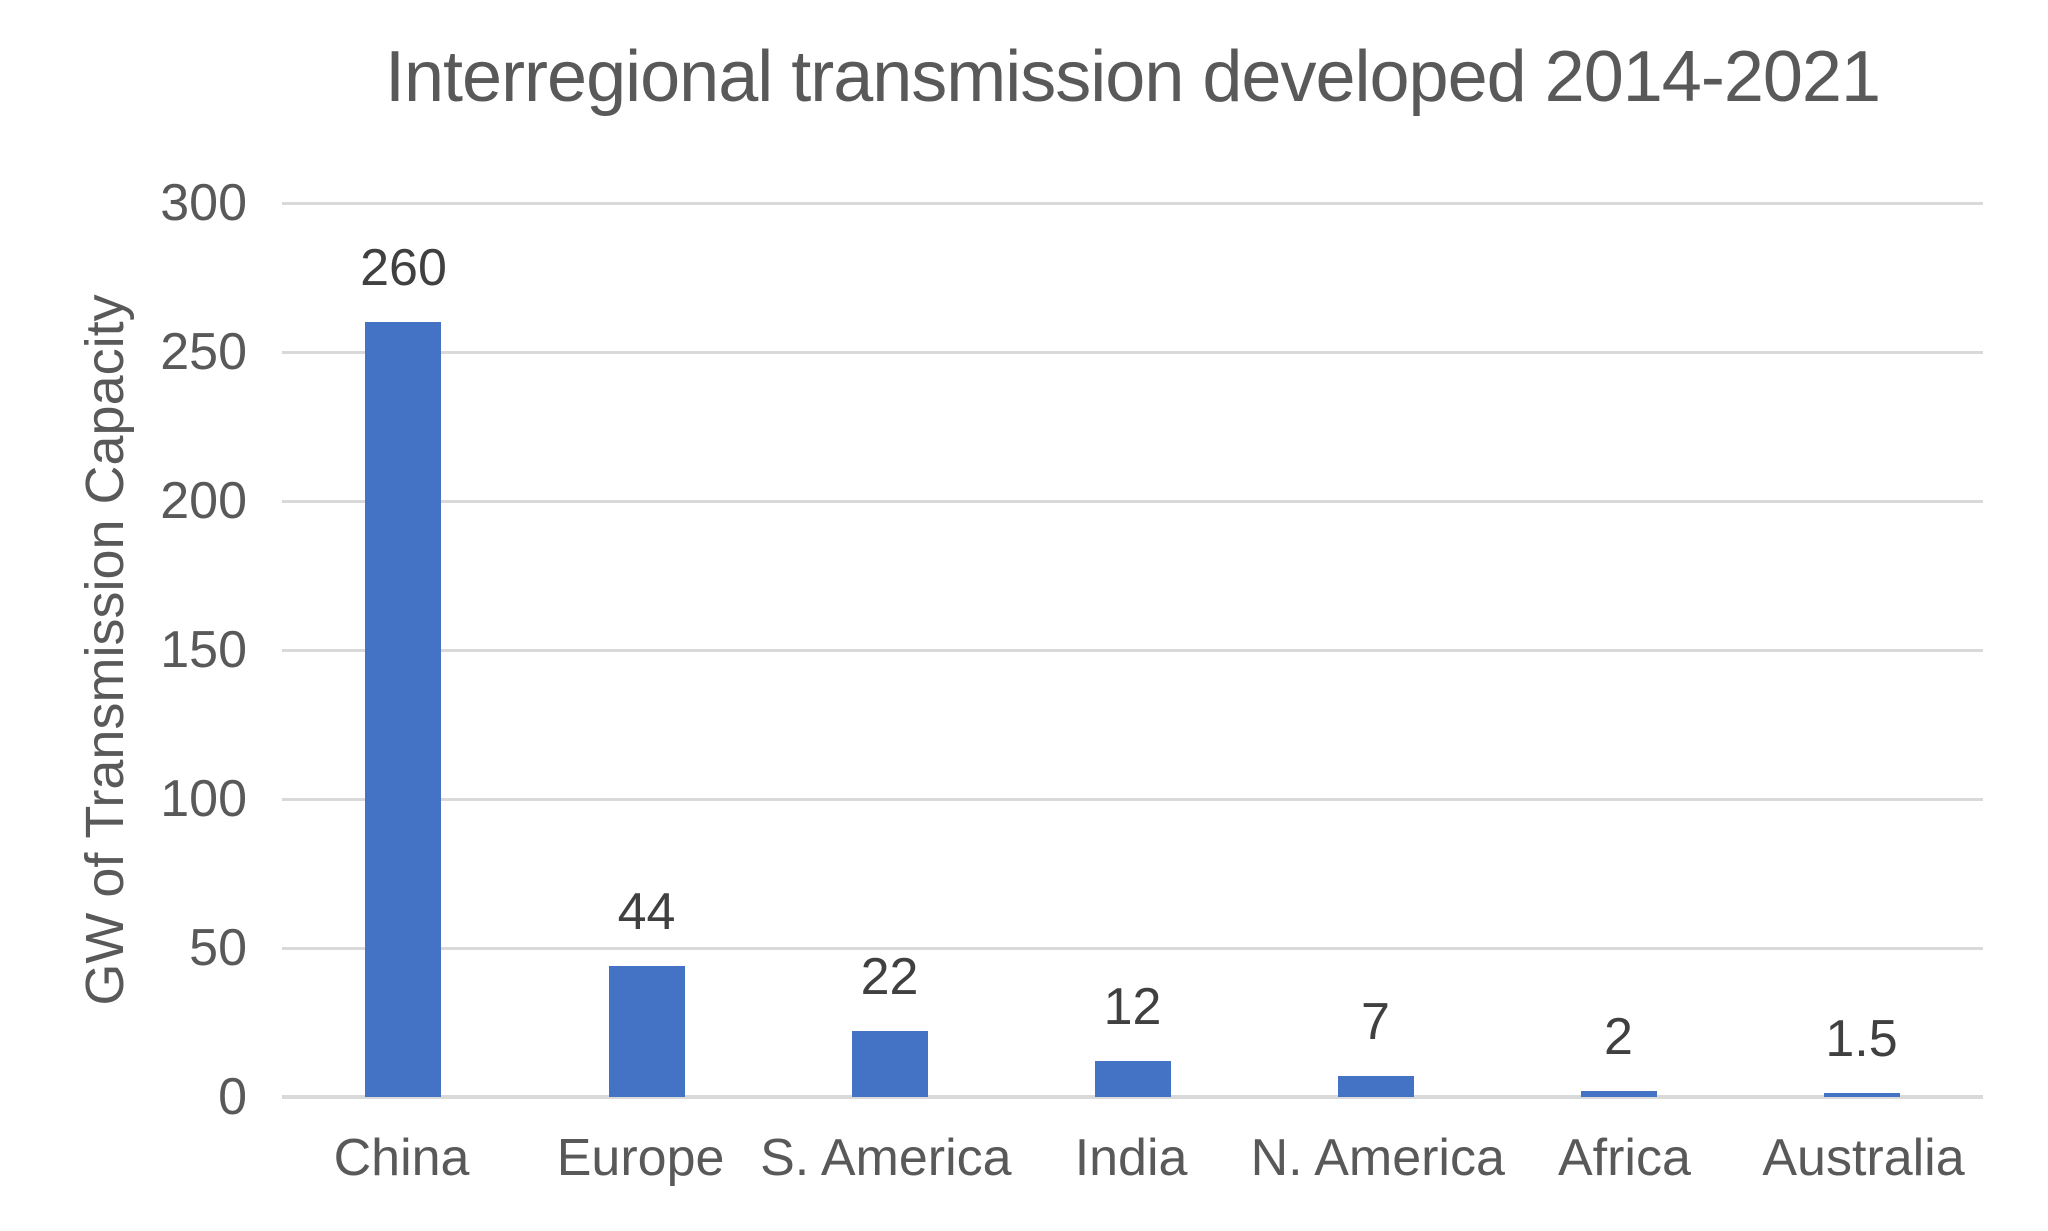 This screenshot has height=1231, width=2048. I want to click on bar-india, so click(1132, 1079).